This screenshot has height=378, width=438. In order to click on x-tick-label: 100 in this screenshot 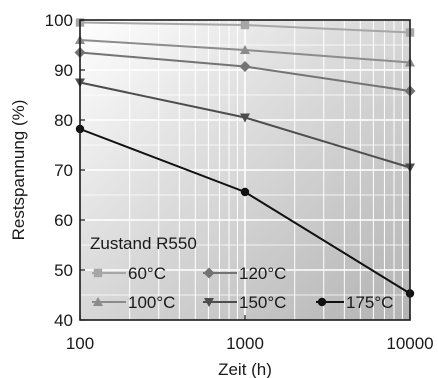, I will do `click(80, 343)`.